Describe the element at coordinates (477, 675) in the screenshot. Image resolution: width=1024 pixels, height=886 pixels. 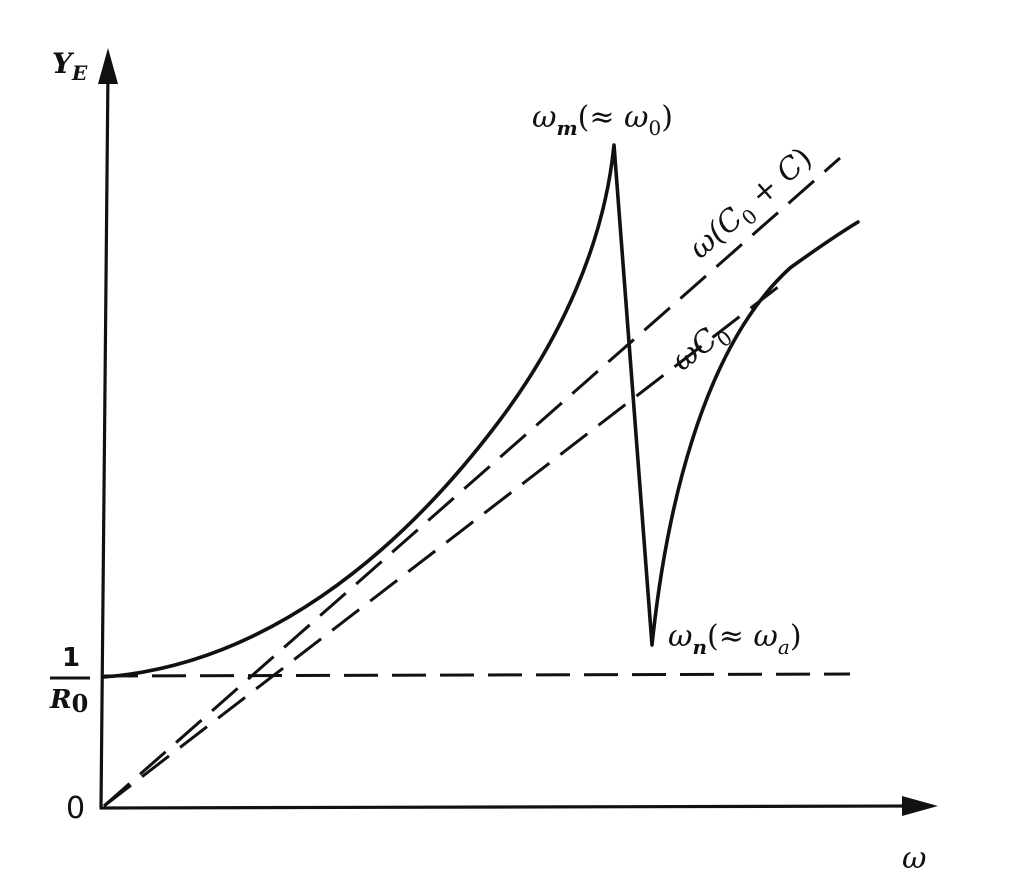
I see `conductance-asymptote` at that location.